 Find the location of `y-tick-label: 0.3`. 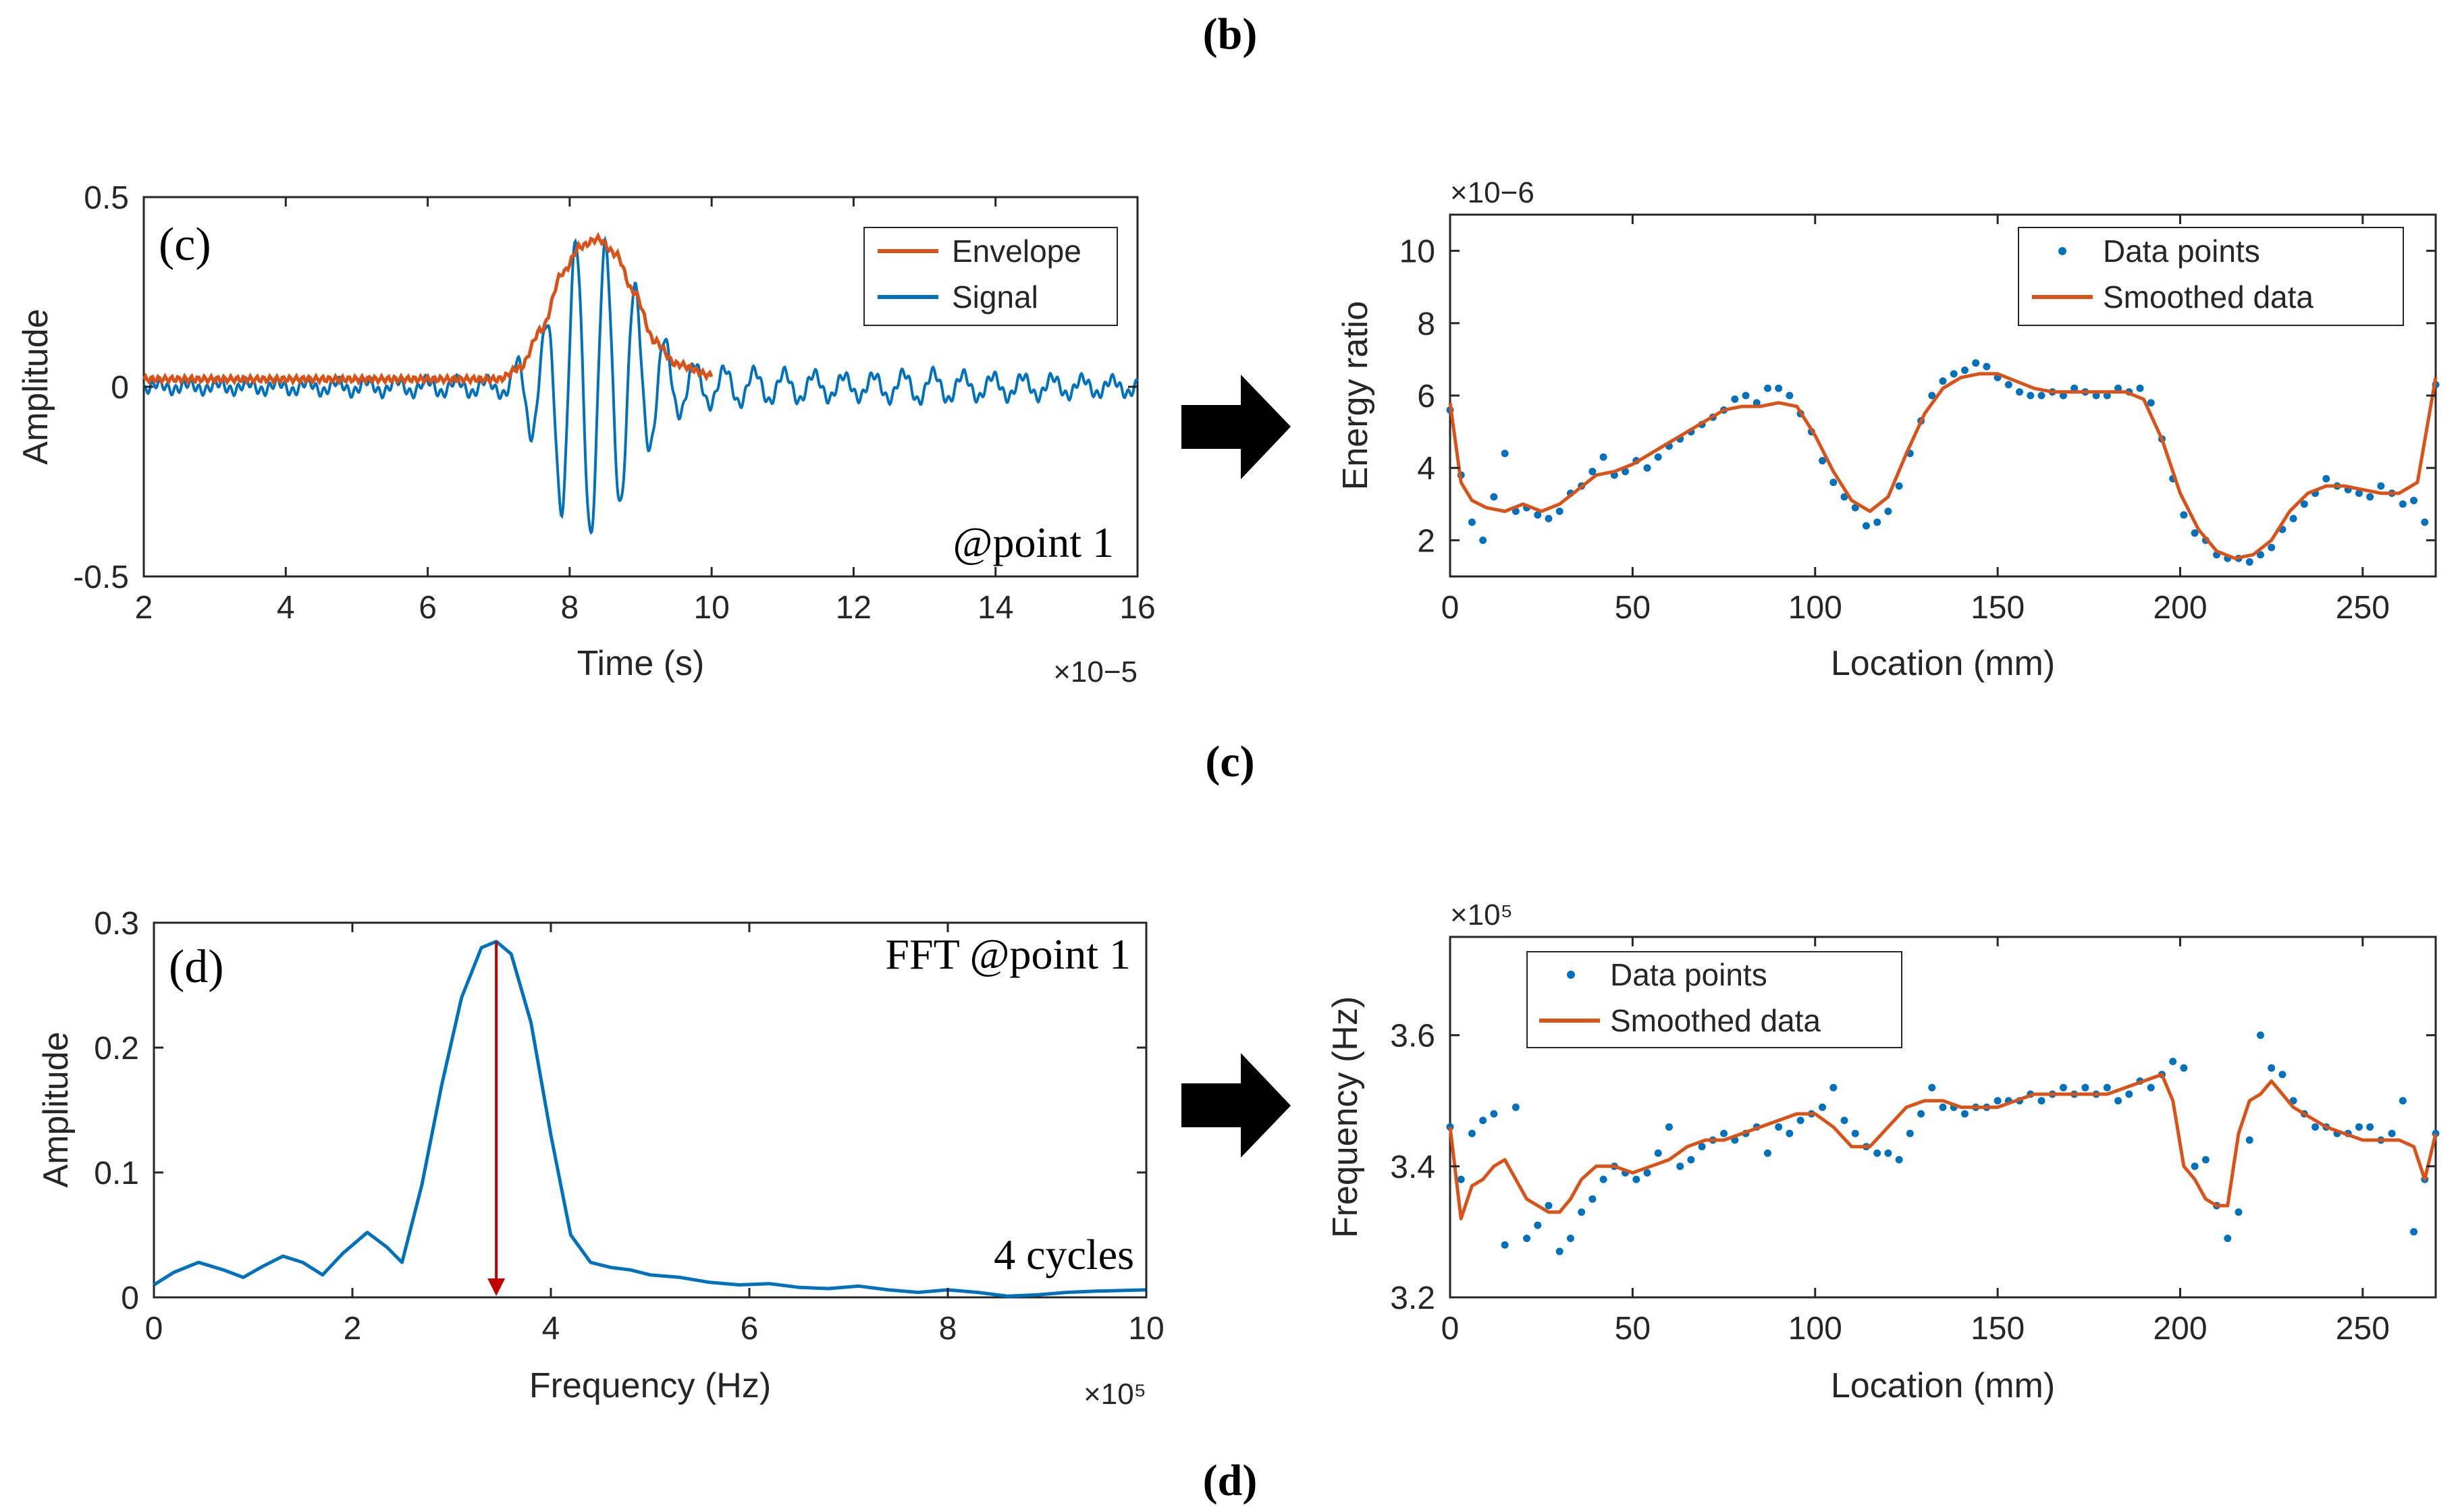

y-tick-label: 0.3 is located at coordinates (116, 924).